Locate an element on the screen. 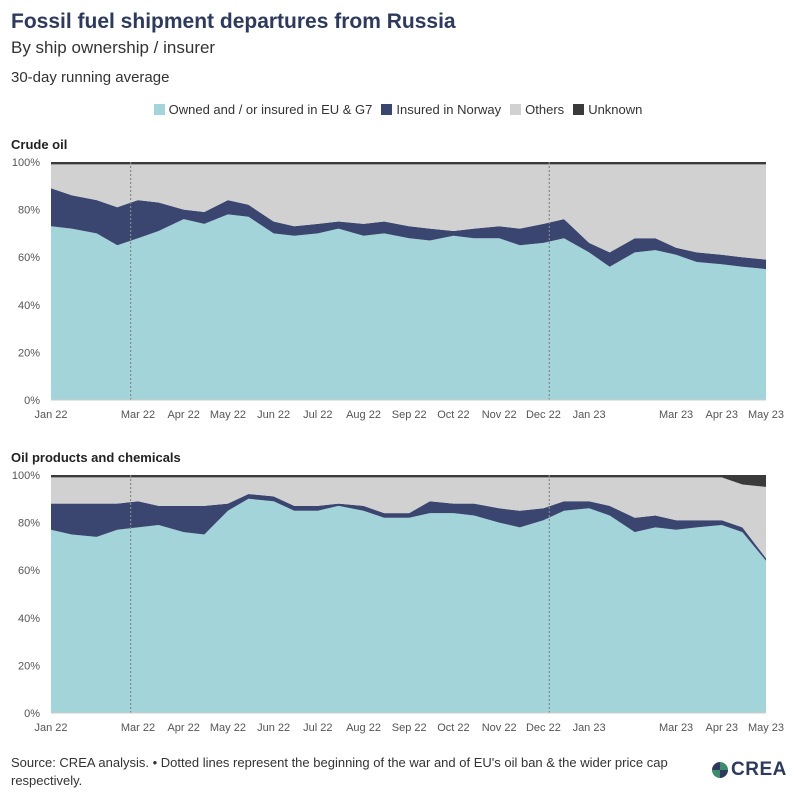  legend-item-others: Others is located at coordinates (537, 109).